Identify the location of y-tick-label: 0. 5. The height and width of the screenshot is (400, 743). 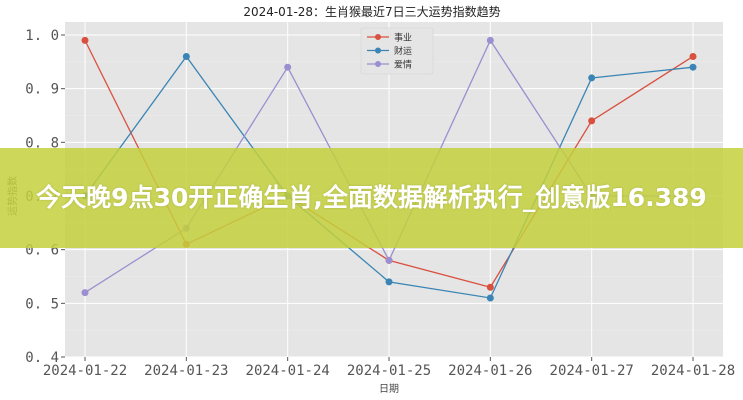
(42, 304).